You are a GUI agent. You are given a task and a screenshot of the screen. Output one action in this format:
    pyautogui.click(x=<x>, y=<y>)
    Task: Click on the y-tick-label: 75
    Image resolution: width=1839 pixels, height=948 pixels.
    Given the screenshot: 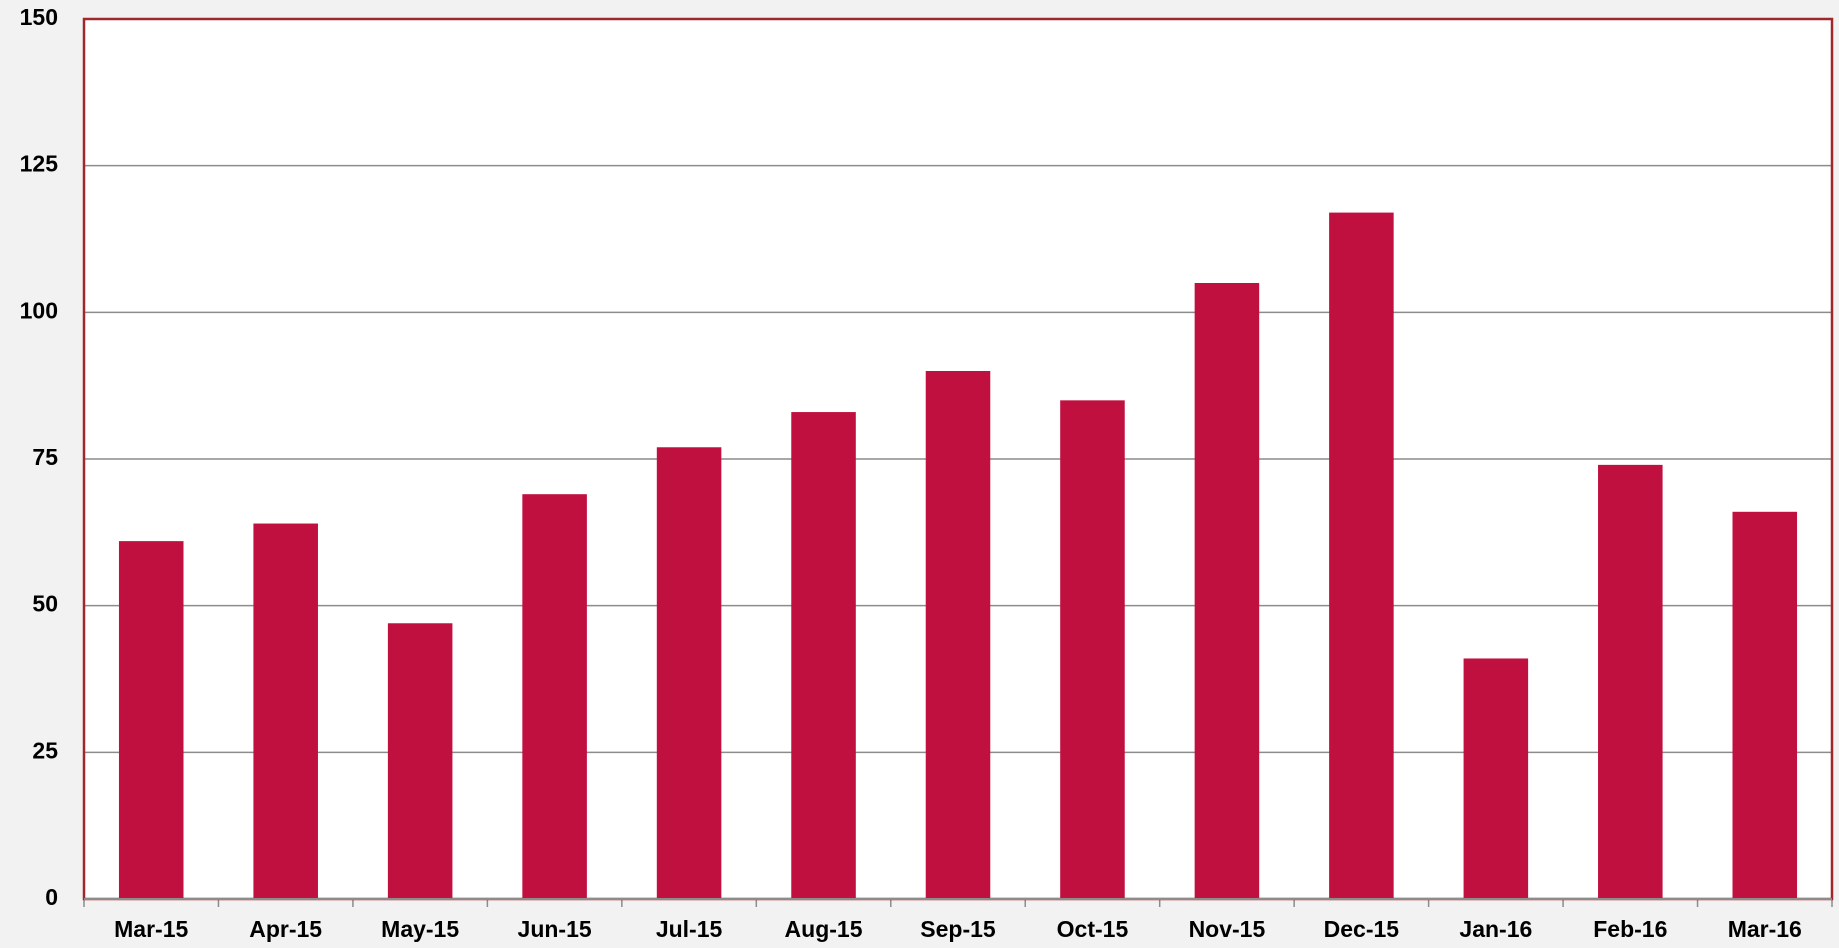 What is the action you would take?
    pyautogui.click(x=45, y=457)
    